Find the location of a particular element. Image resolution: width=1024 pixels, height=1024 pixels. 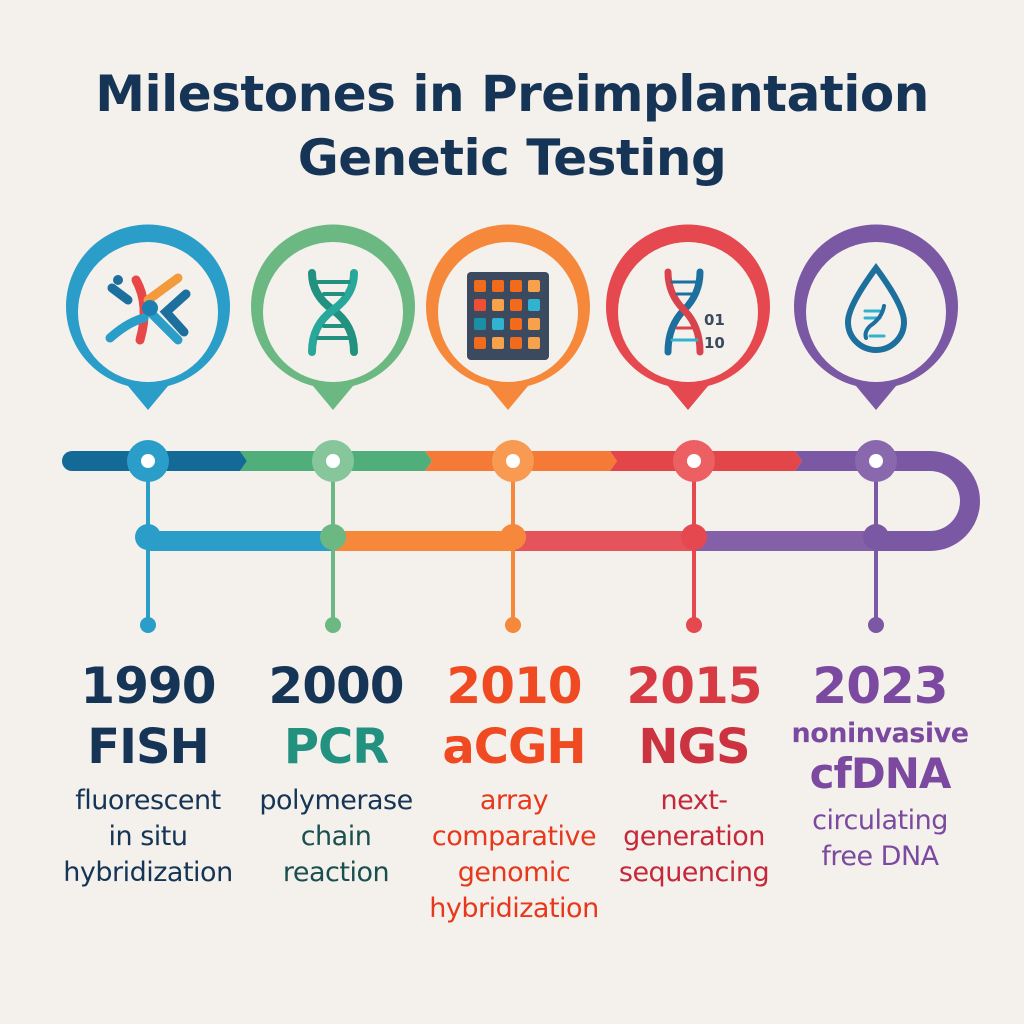

title-line-1: Milestones in Preimplantation is located at coordinates (512, 94).